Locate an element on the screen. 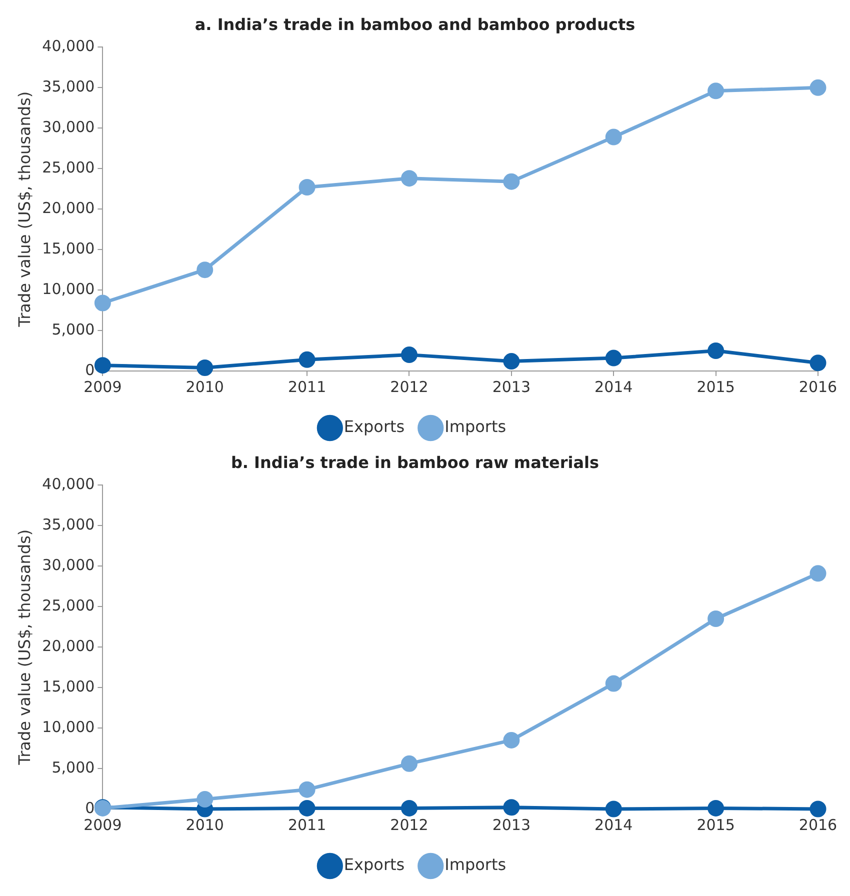 The width and height of the screenshot is (850, 896). chart-title: a. India’s trade in bamboo and bamboo products is located at coordinates (415, 24).